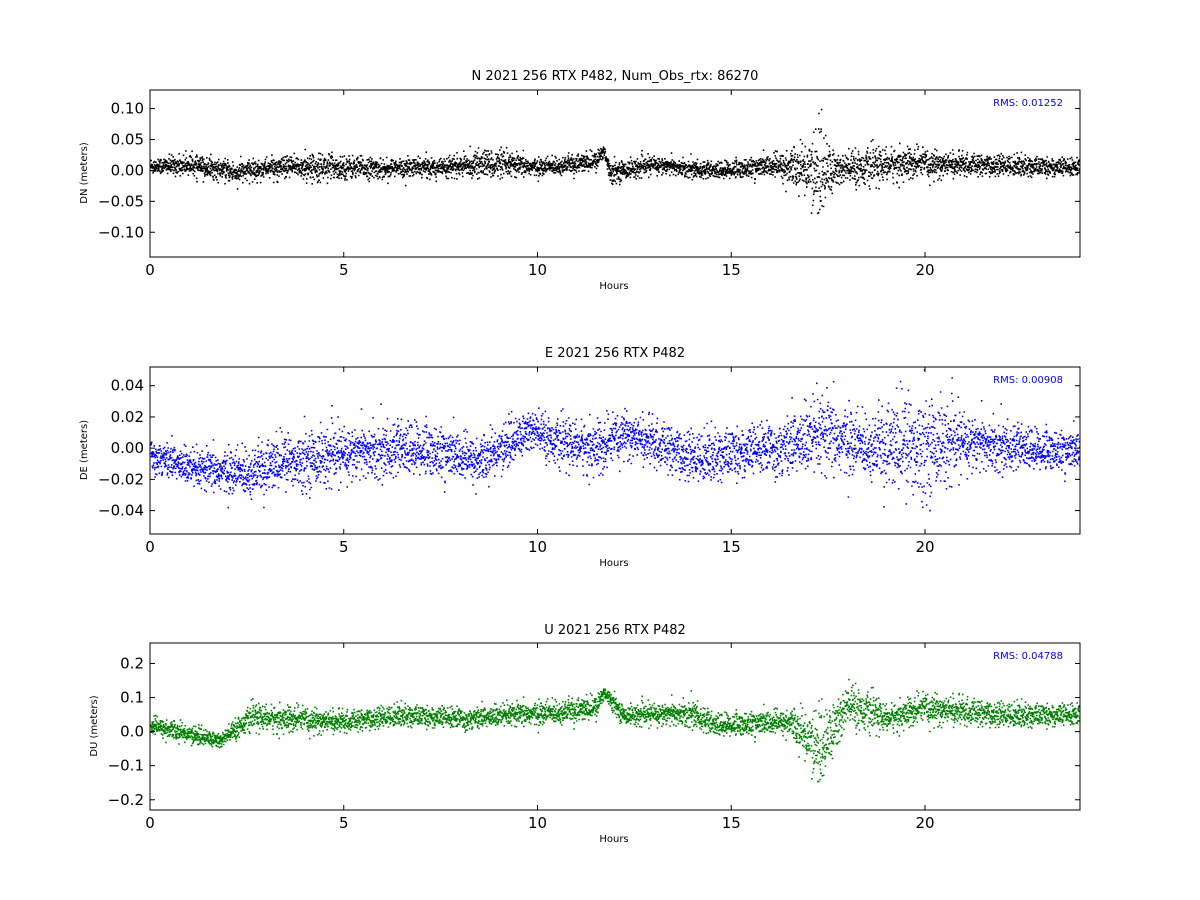 The width and height of the screenshot is (1200, 900). I want to click on up-data-points, so click(615, 730).